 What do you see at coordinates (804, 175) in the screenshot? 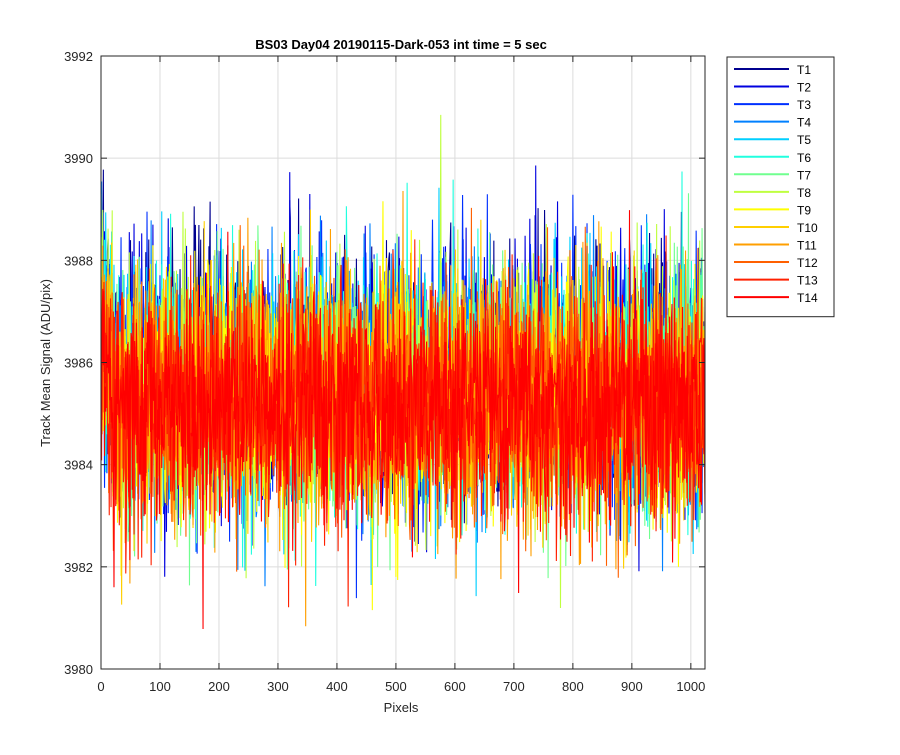
I see `legend-label: T7` at bounding box center [804, 175].